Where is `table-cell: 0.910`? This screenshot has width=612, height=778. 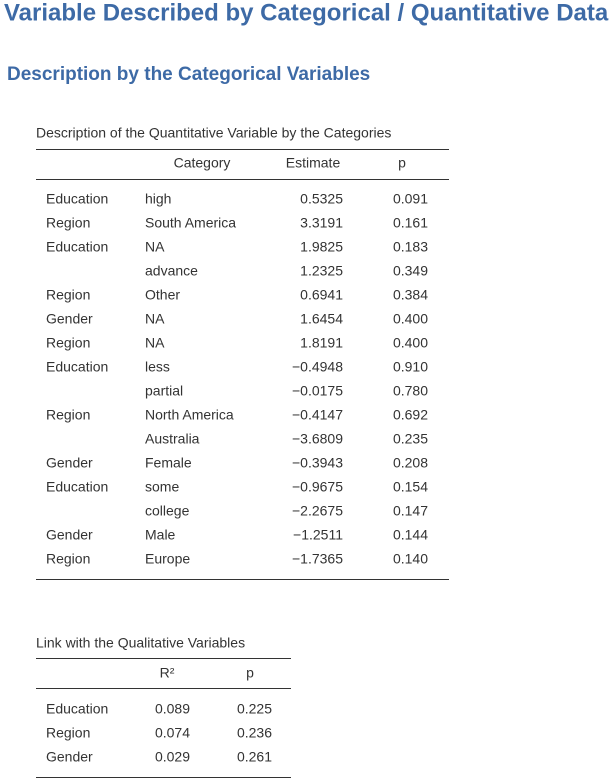 table-cell: 0.910 is located at coordinates (410, 367).